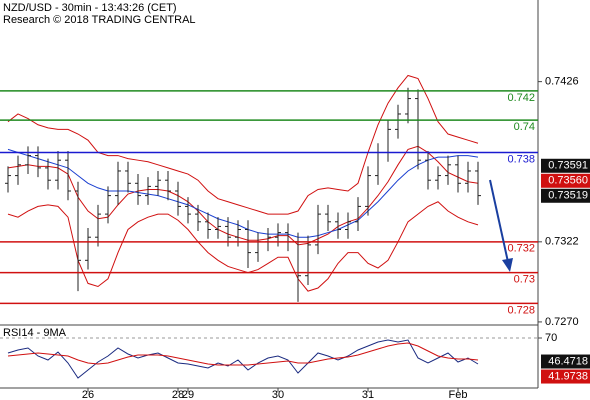 Image resolution: width=590 pixels, height=400 pixels. I want to click on x-tick-label: 26, so click(88, 394).